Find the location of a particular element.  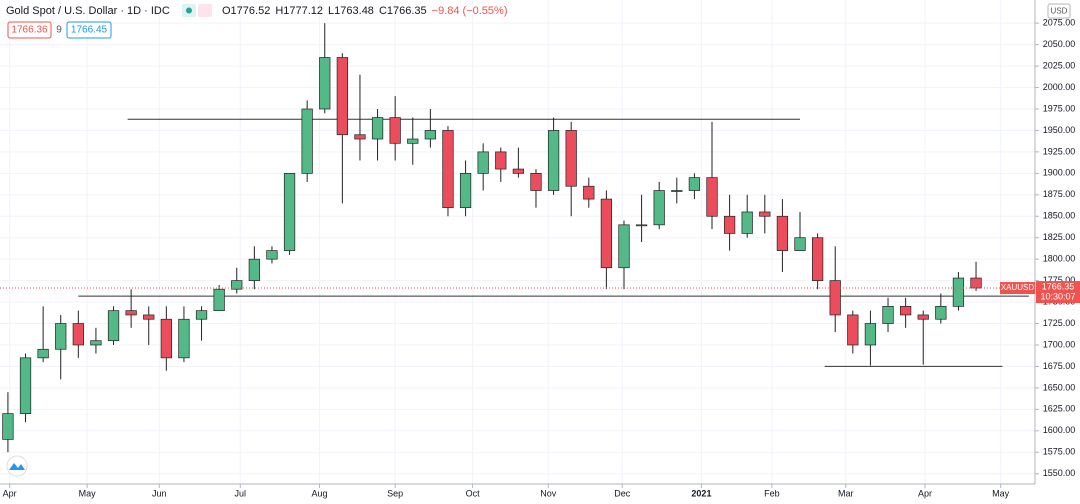

chart-title: Gold Spot / U.S. Dollar · 1D · IDC is located at coordinates (88, 11).